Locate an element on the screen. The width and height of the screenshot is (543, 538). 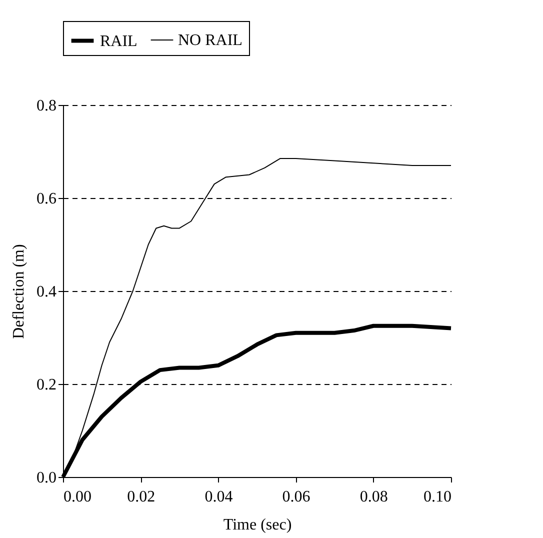
y-tick-label: 0.2 is located at coordinates (46, 385).